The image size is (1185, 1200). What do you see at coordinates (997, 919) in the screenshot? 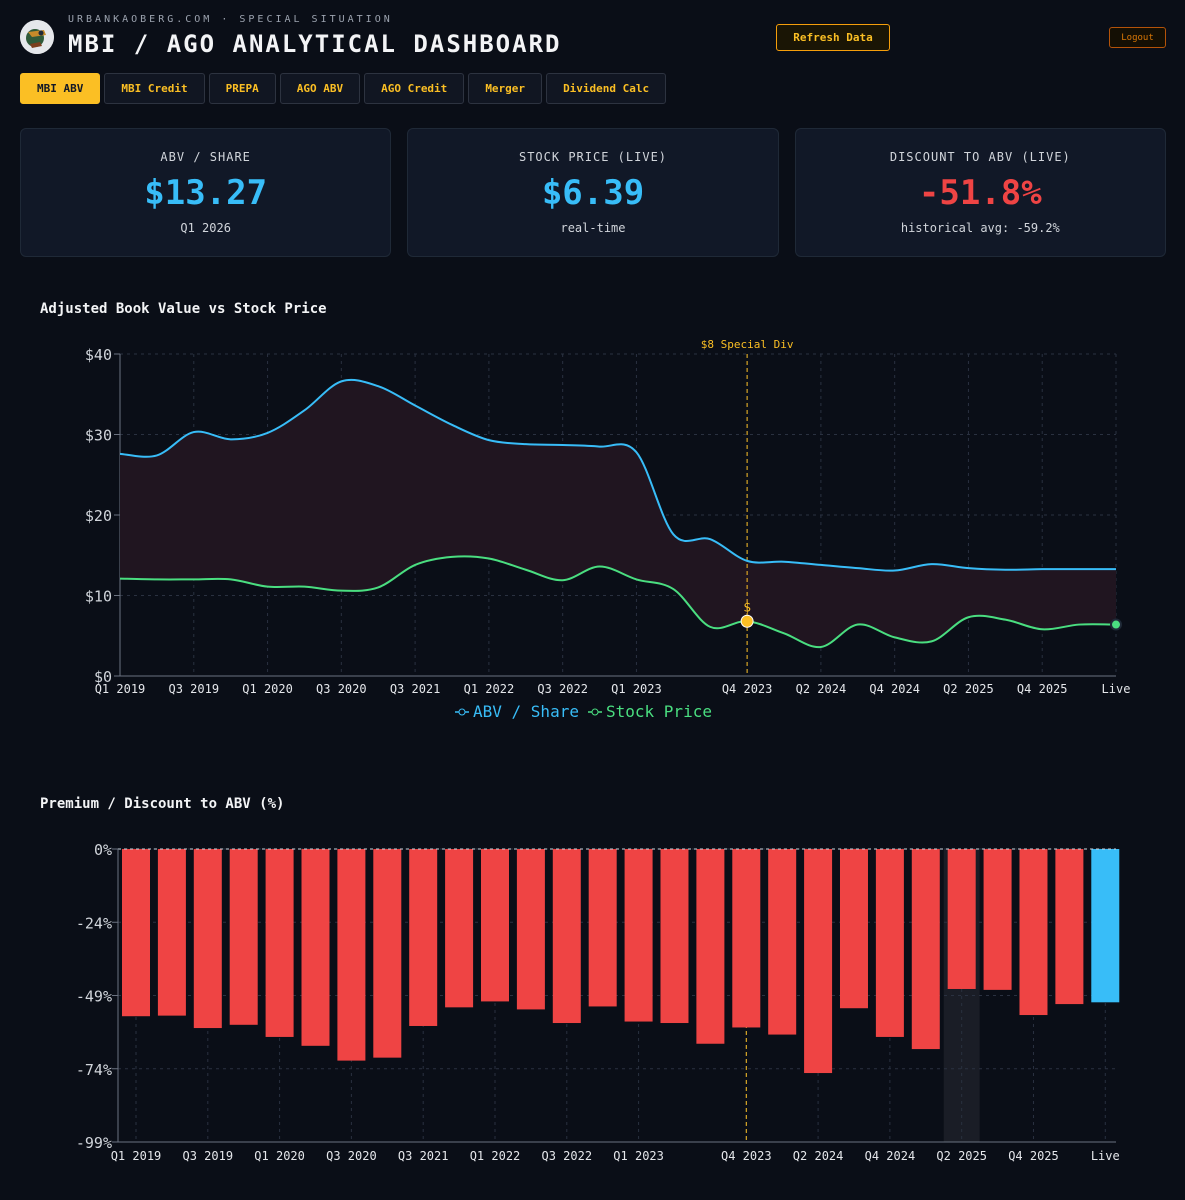
I see `bar-q3-2025` at bounding box center [997, 919].